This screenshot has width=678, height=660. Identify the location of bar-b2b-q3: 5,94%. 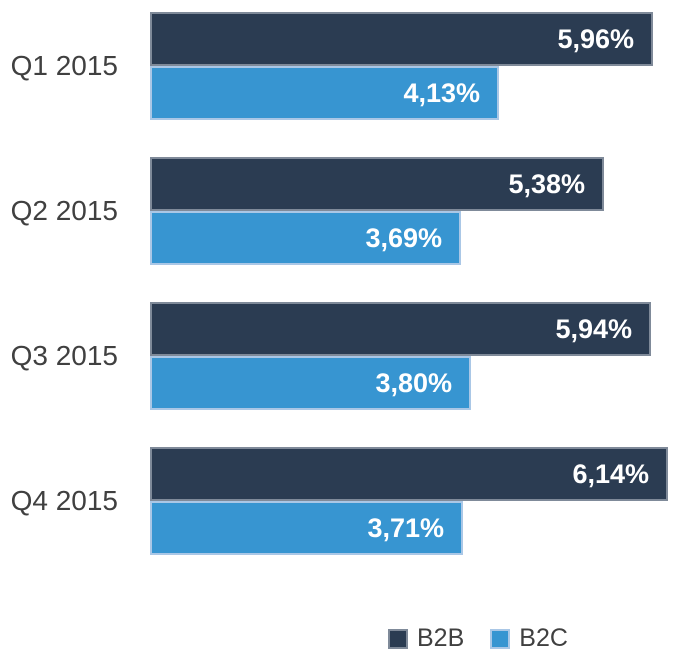
(400, 329).